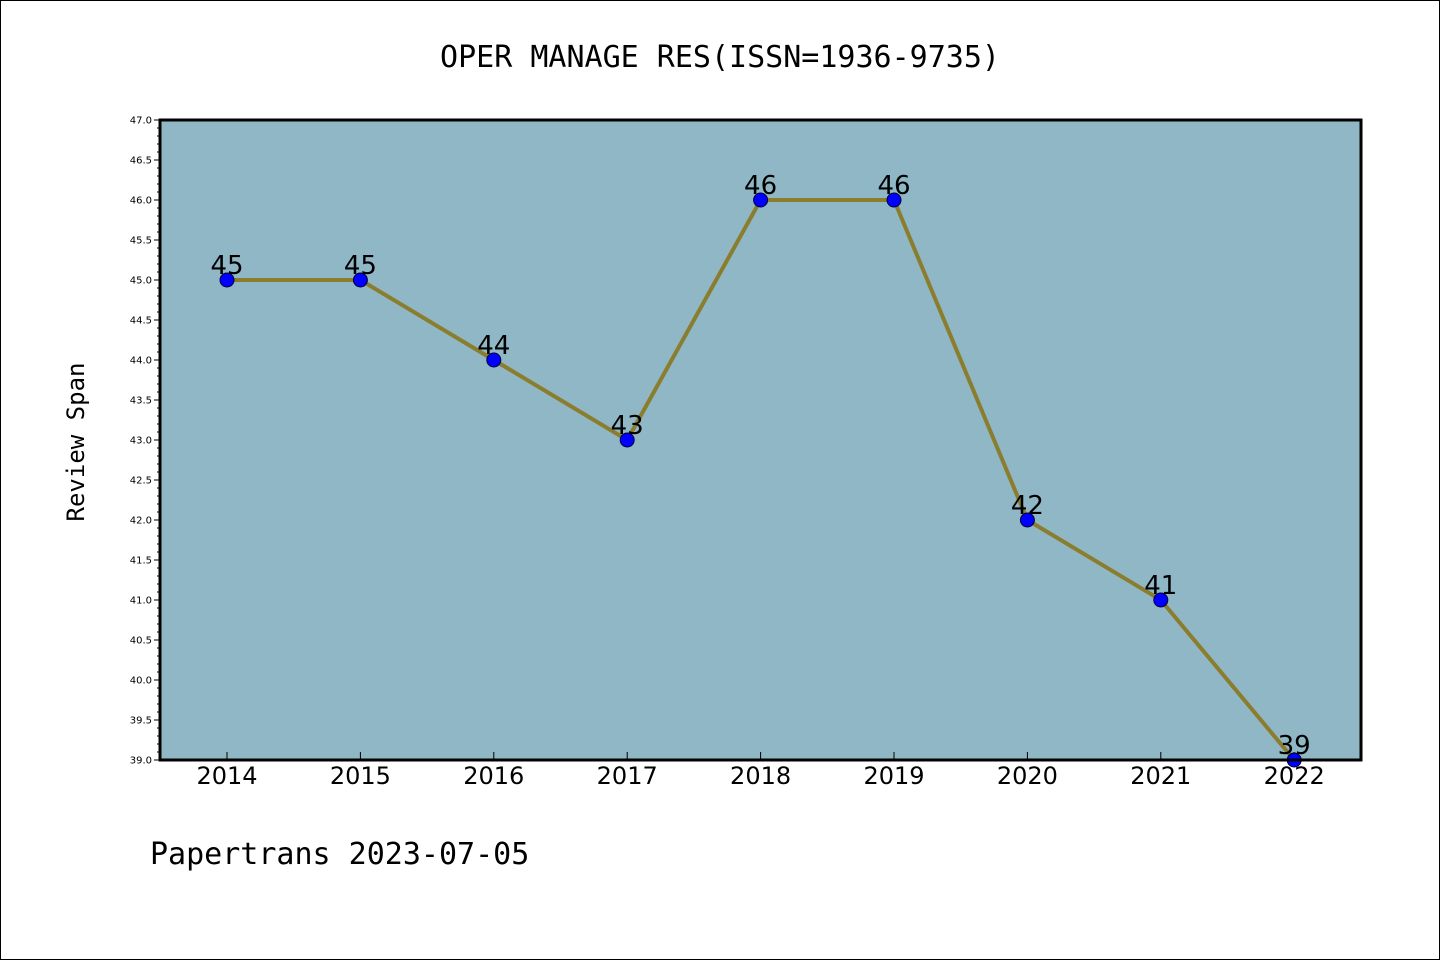  I want to click on x-tick-label: 2021, so click(1160, 776).